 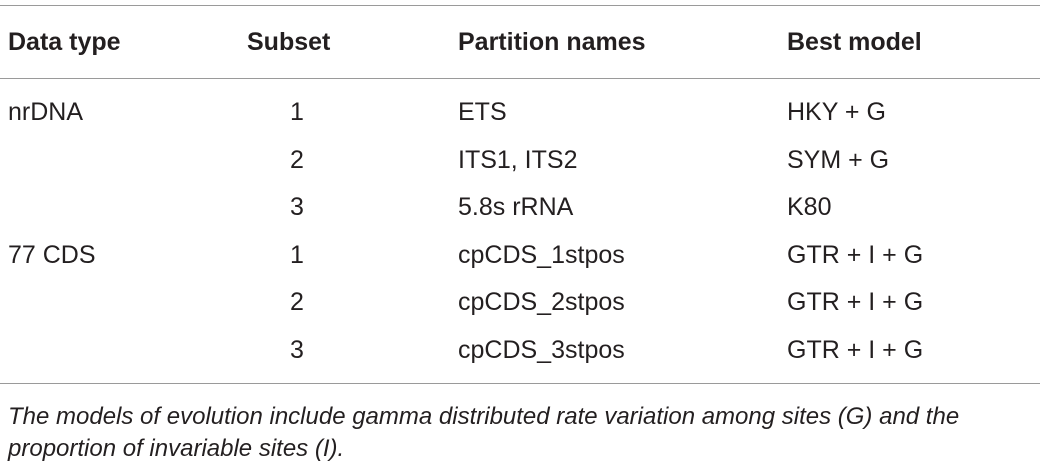 I want to click on data-type-cell: nrDNA, so click(x=46, y=112).